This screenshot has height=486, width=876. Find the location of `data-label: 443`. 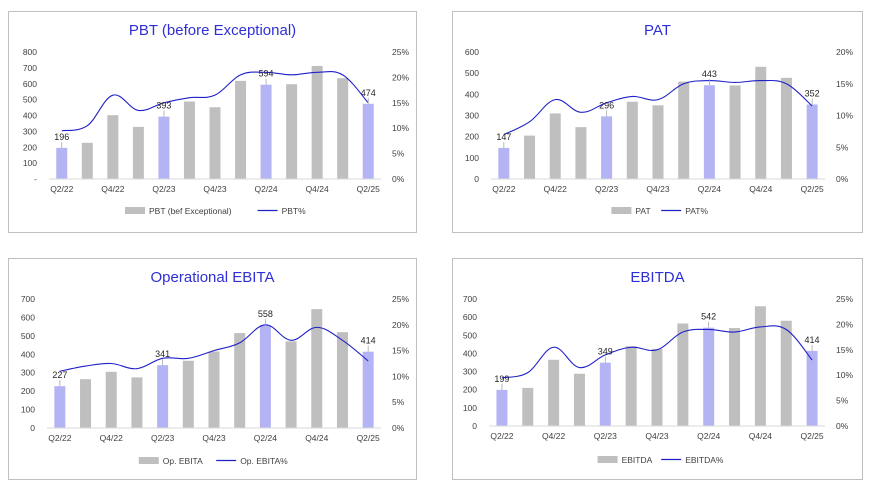

data-label: 443 is located at coordinates (709, 74).